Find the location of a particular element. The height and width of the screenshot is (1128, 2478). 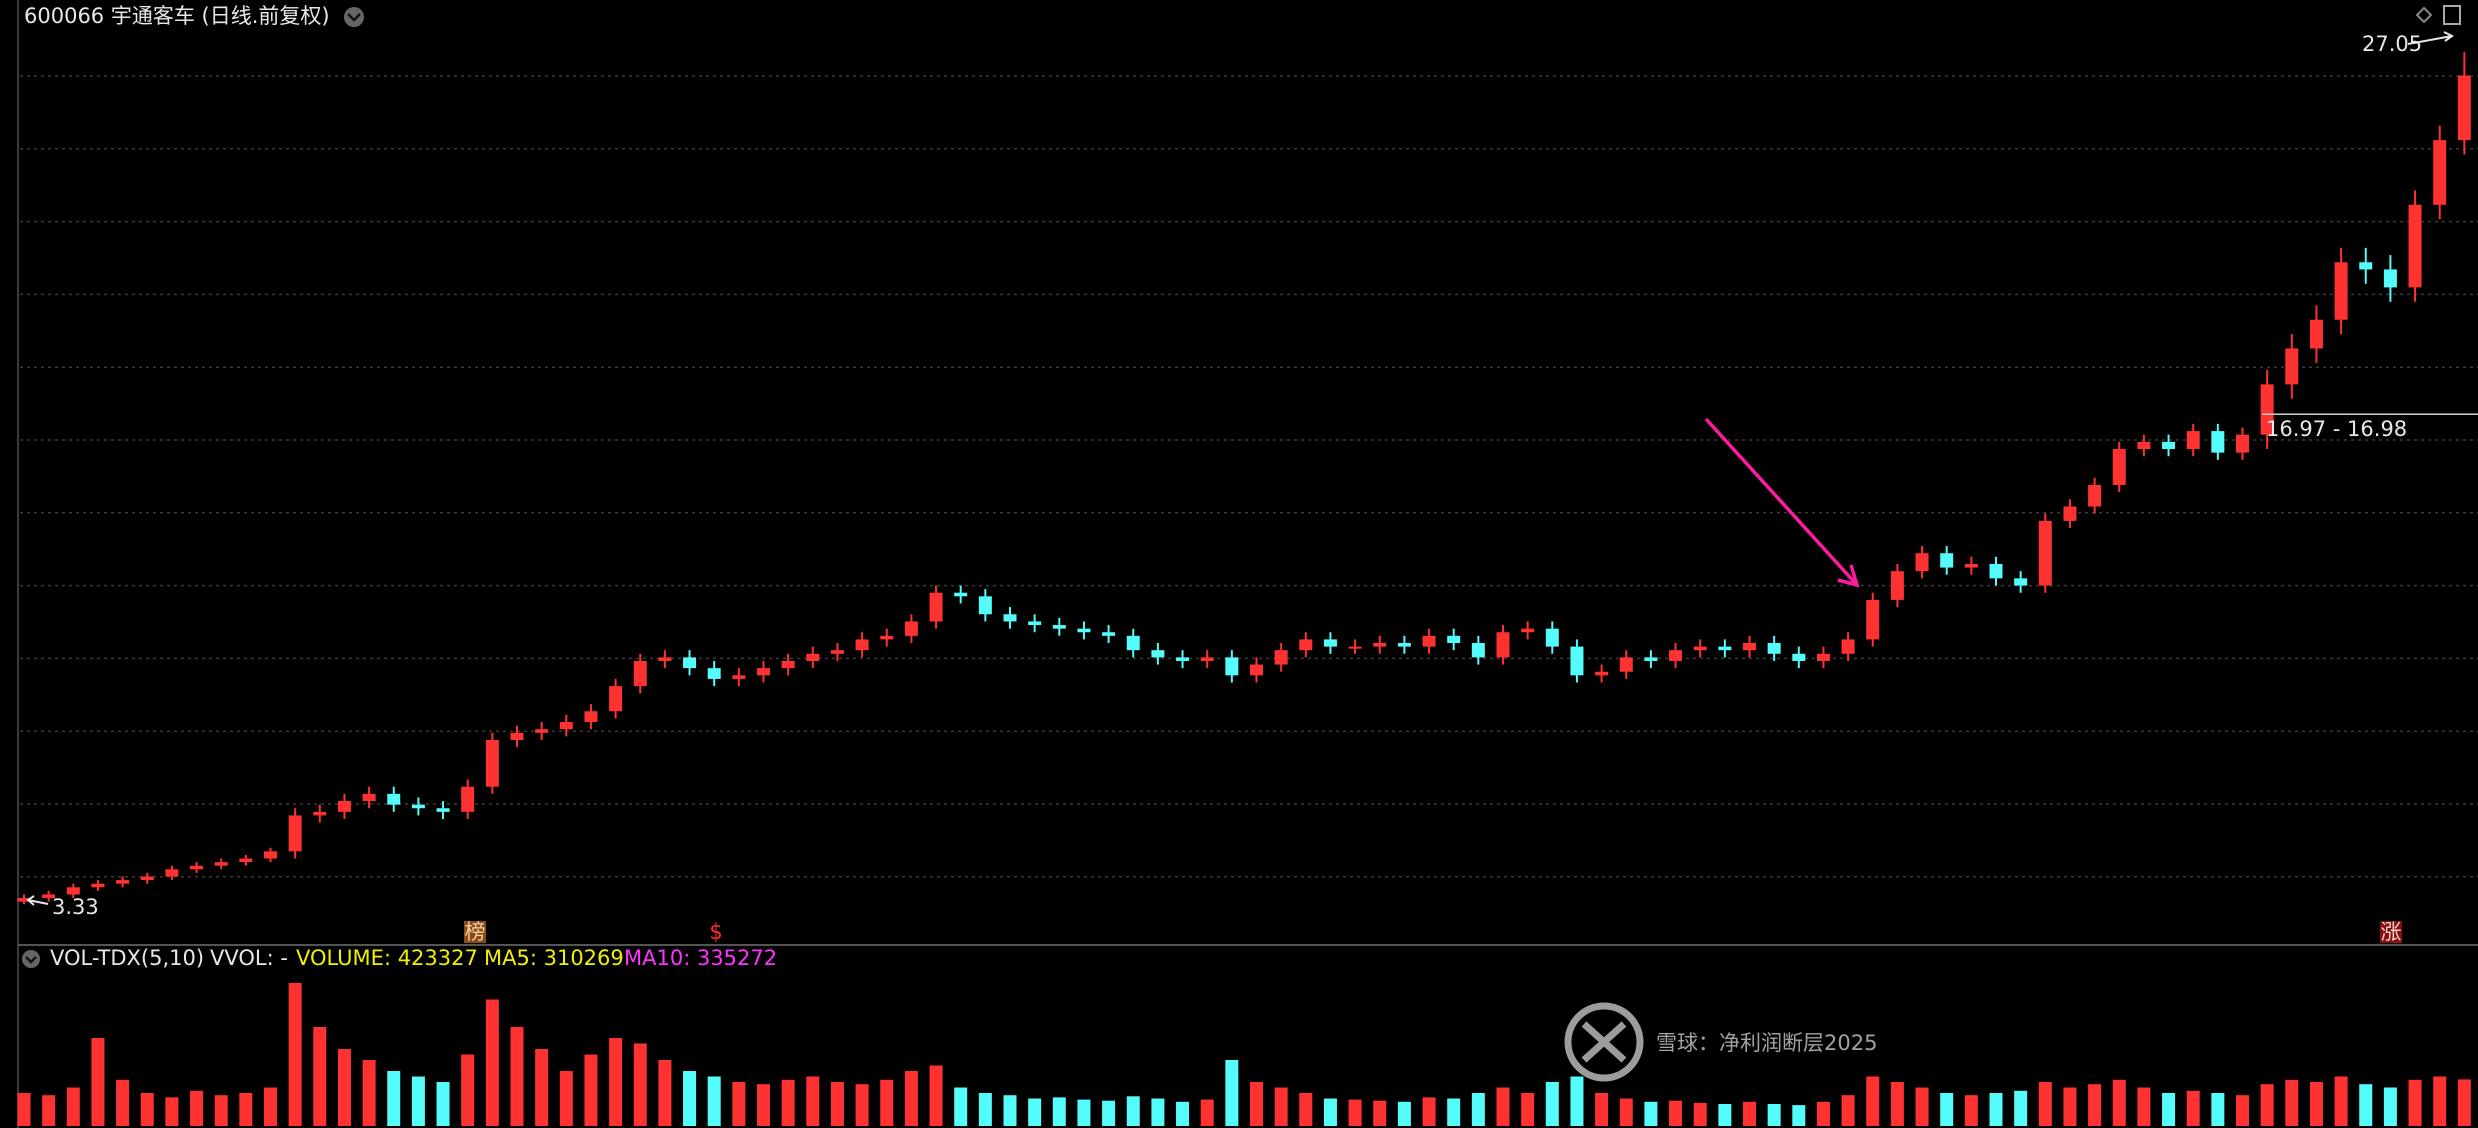

marker-label: $ is located at coordinates (715, 932).